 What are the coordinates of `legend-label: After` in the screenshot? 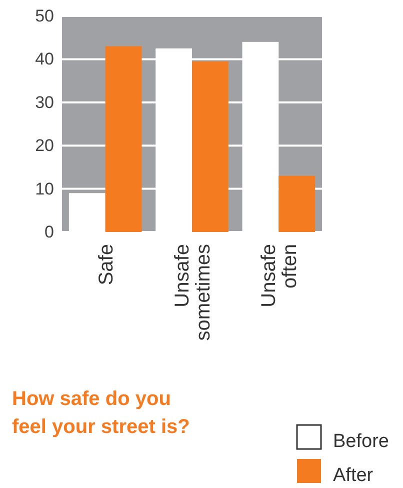 It's located at (353, 475).